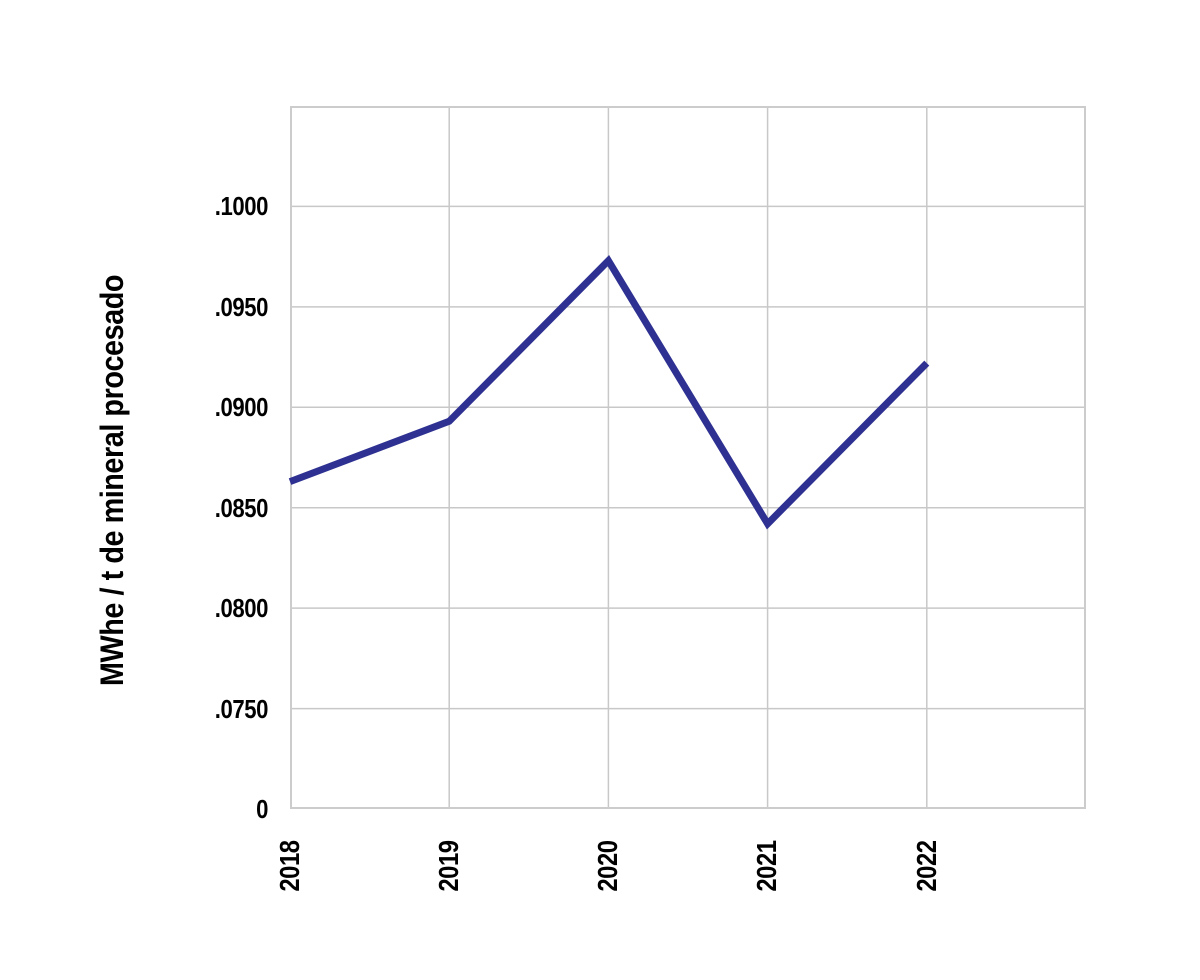  Describe the element at coordinates (111, 480) in the screenshot. I see `y-axis-title-text: MWhe / t de mineral procesado` at that location.